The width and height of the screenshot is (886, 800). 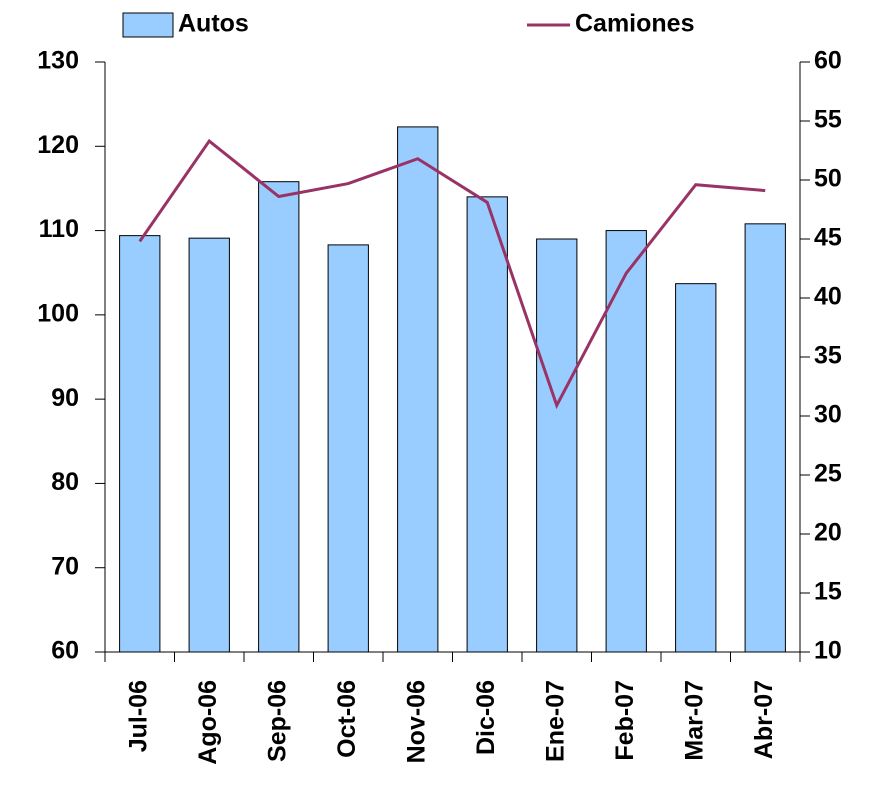 What do you see at coordinates (828, 297) in the screenshot?
I see `y2-tick-label: 40` at bounding box center [828, 297].